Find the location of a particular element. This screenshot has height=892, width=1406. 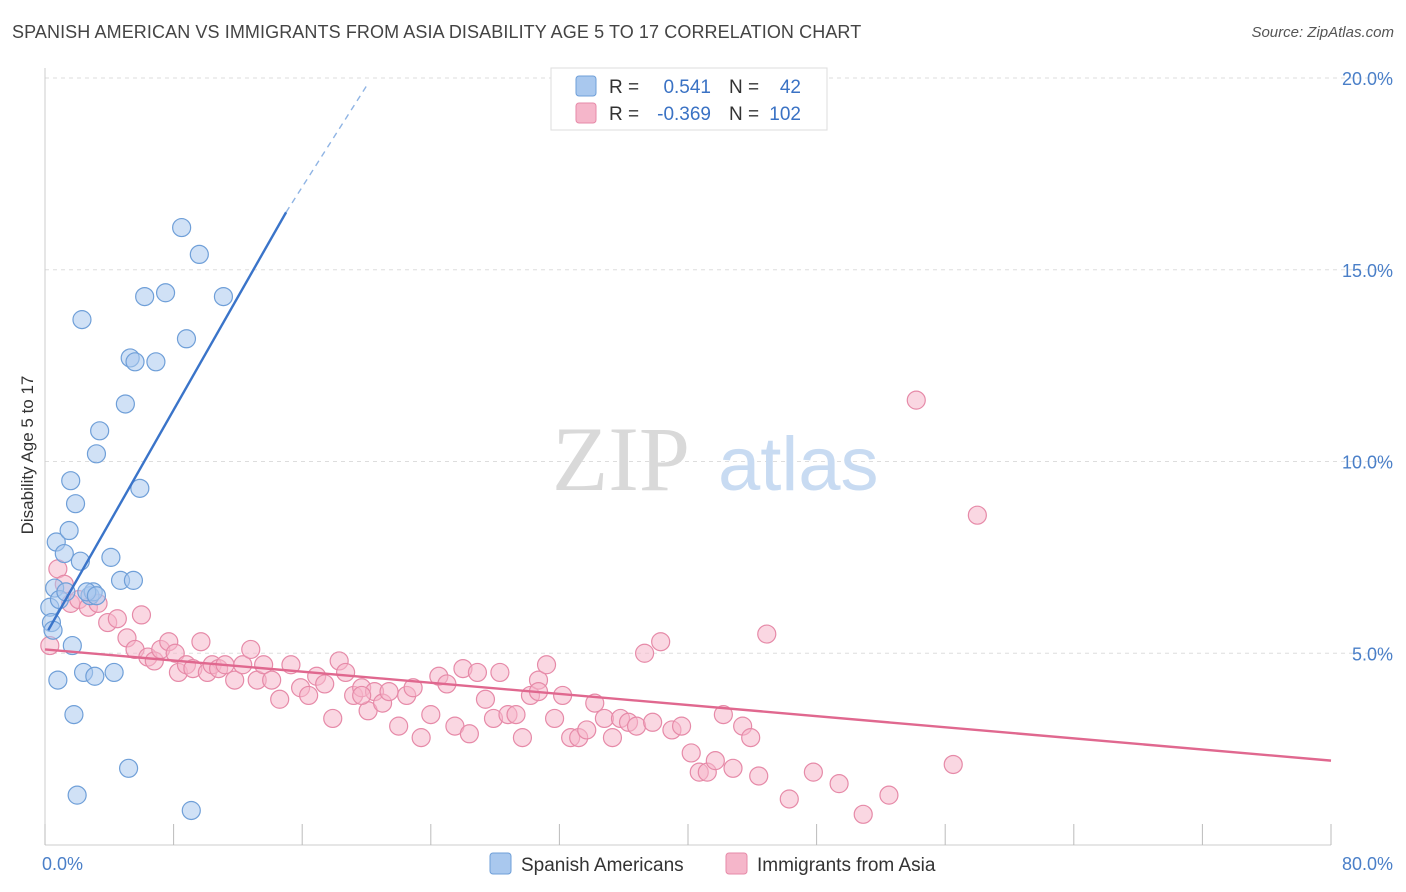

y-tick-labels: 5.0% 10.0% 15.0% 20.0% is located at coordinates (1367, 366).